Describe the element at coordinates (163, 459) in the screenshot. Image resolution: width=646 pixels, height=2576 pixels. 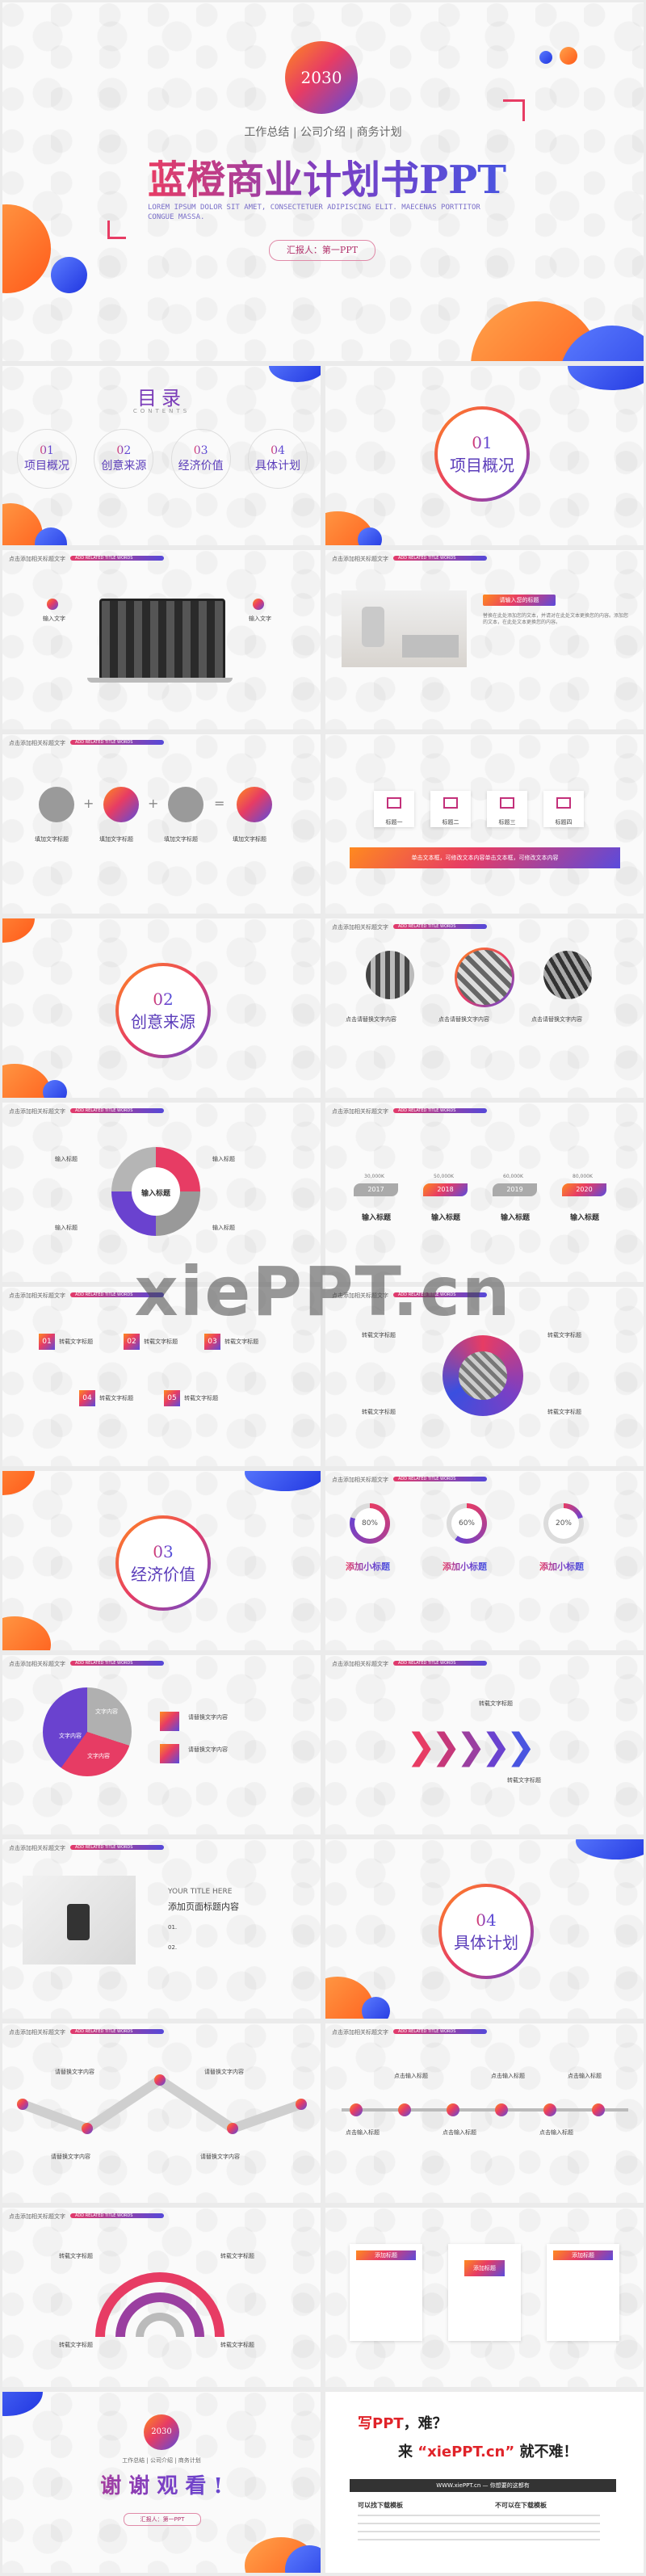
I see `toc-list: 01 项目概况 02 创意来源 03 经济价值 04 具体计划` at that location.